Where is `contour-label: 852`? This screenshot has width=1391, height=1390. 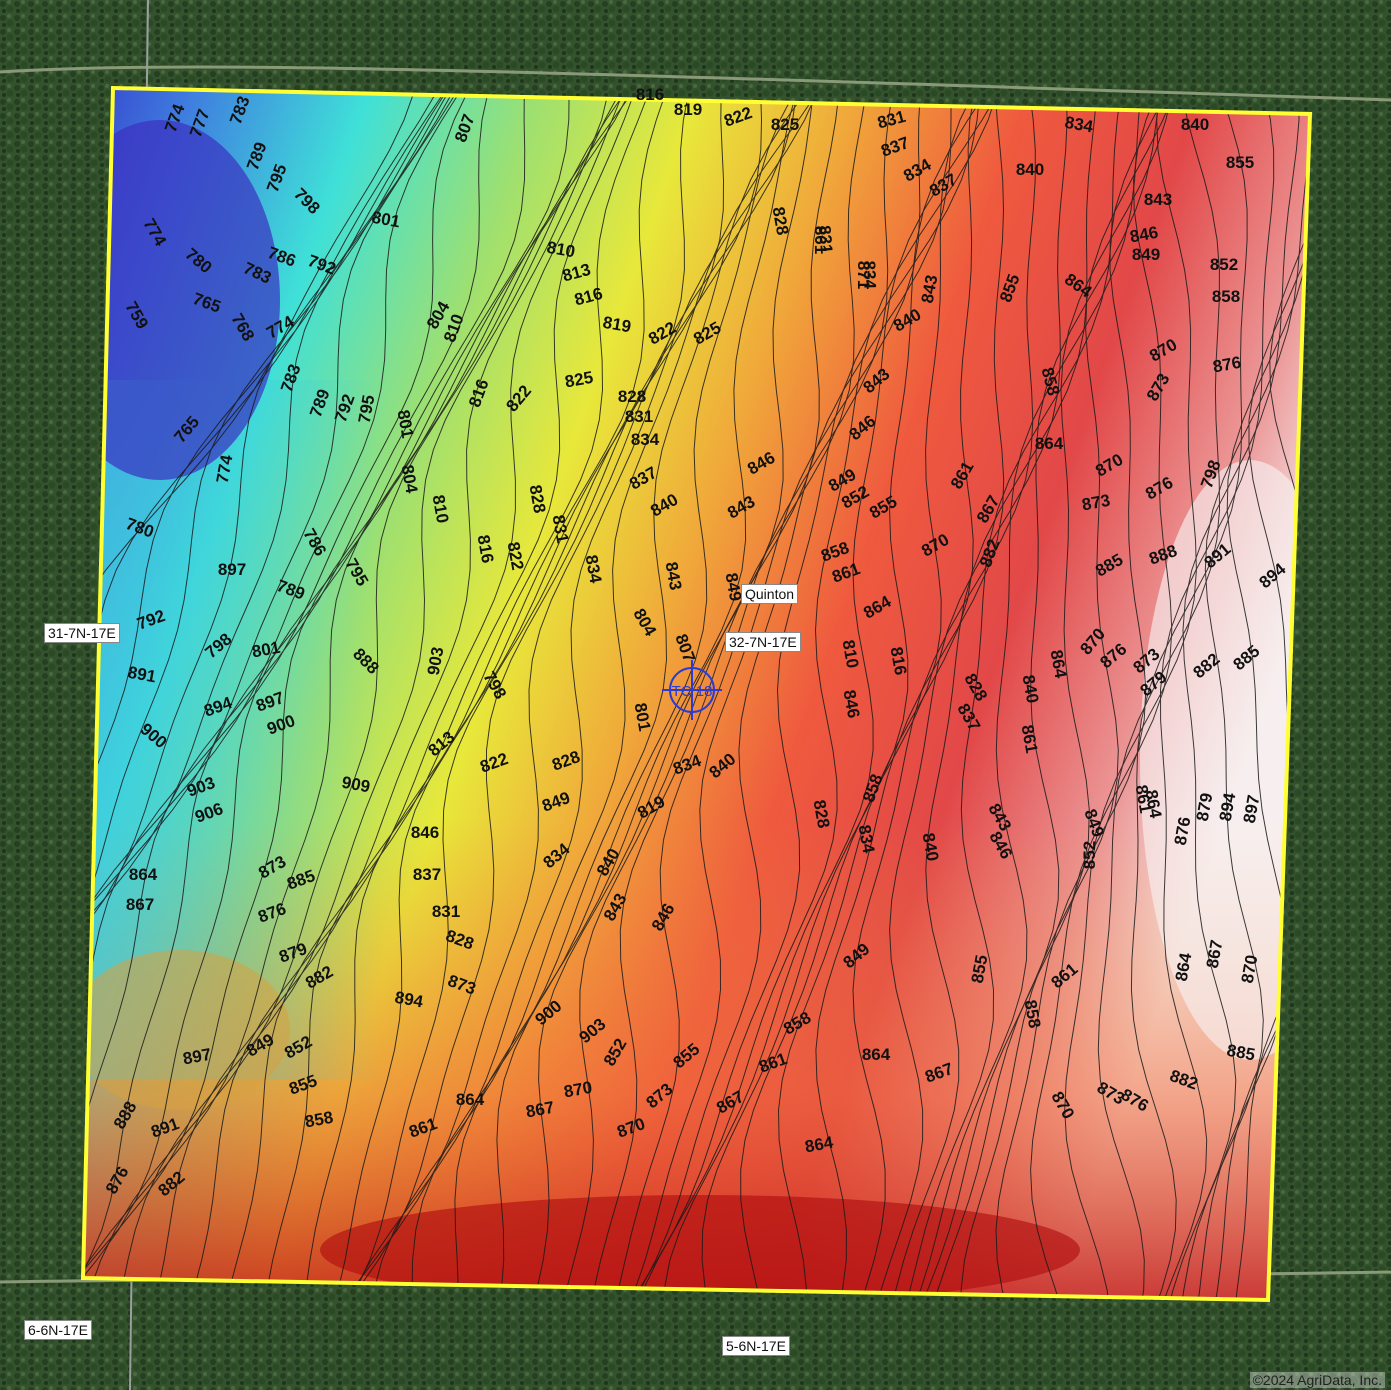
contour-label: 852 is located at coordinates (1224, 264).